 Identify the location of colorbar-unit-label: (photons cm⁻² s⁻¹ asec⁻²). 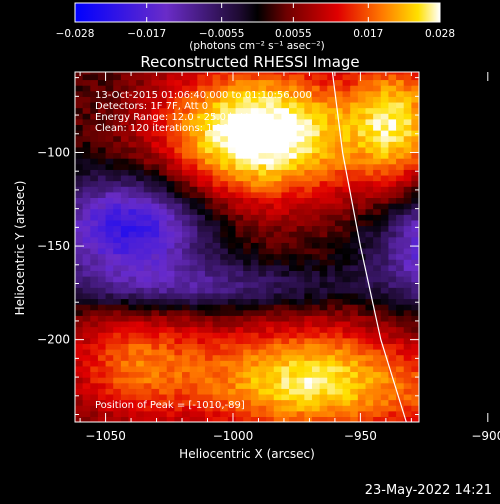
(256, 46).